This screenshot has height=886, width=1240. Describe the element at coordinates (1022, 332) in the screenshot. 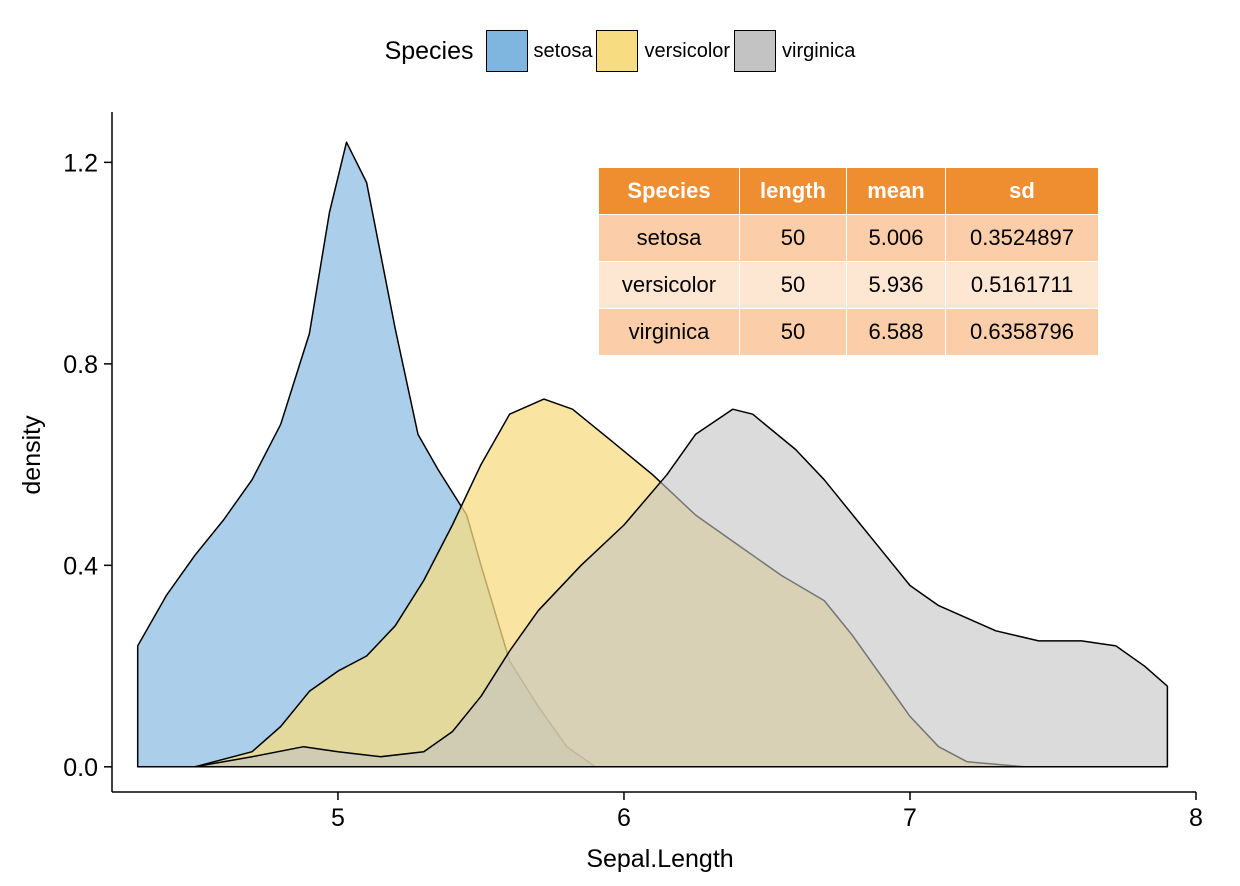

I see `table-cell: 0.6358796` at that location.